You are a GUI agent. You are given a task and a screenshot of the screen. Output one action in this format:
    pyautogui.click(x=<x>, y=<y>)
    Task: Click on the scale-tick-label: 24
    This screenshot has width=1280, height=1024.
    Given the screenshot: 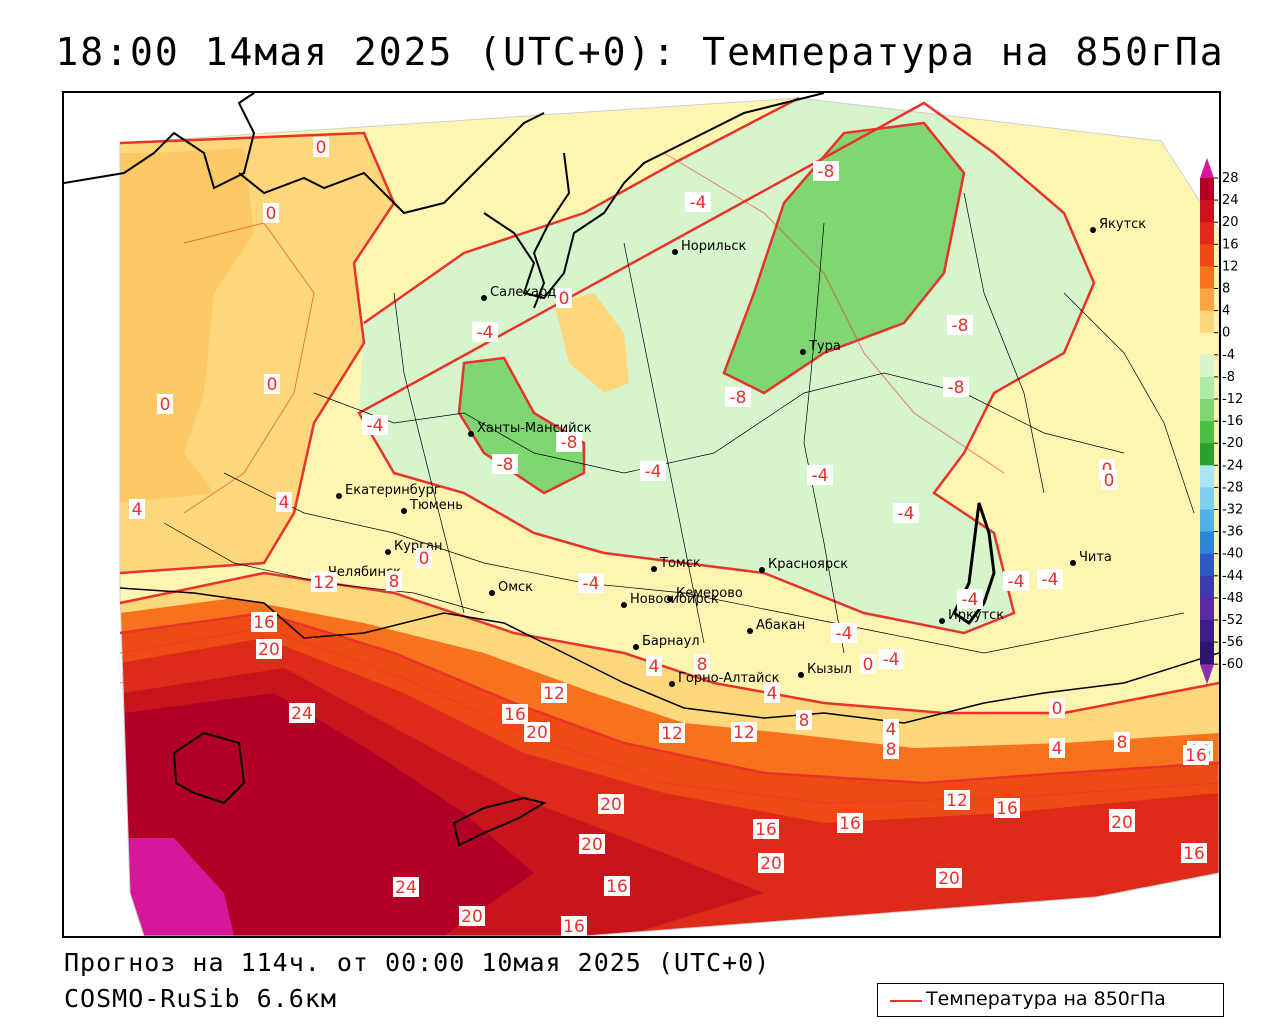 What is the action you would take?
    pyautogui.click(x=1230, y=200)
    